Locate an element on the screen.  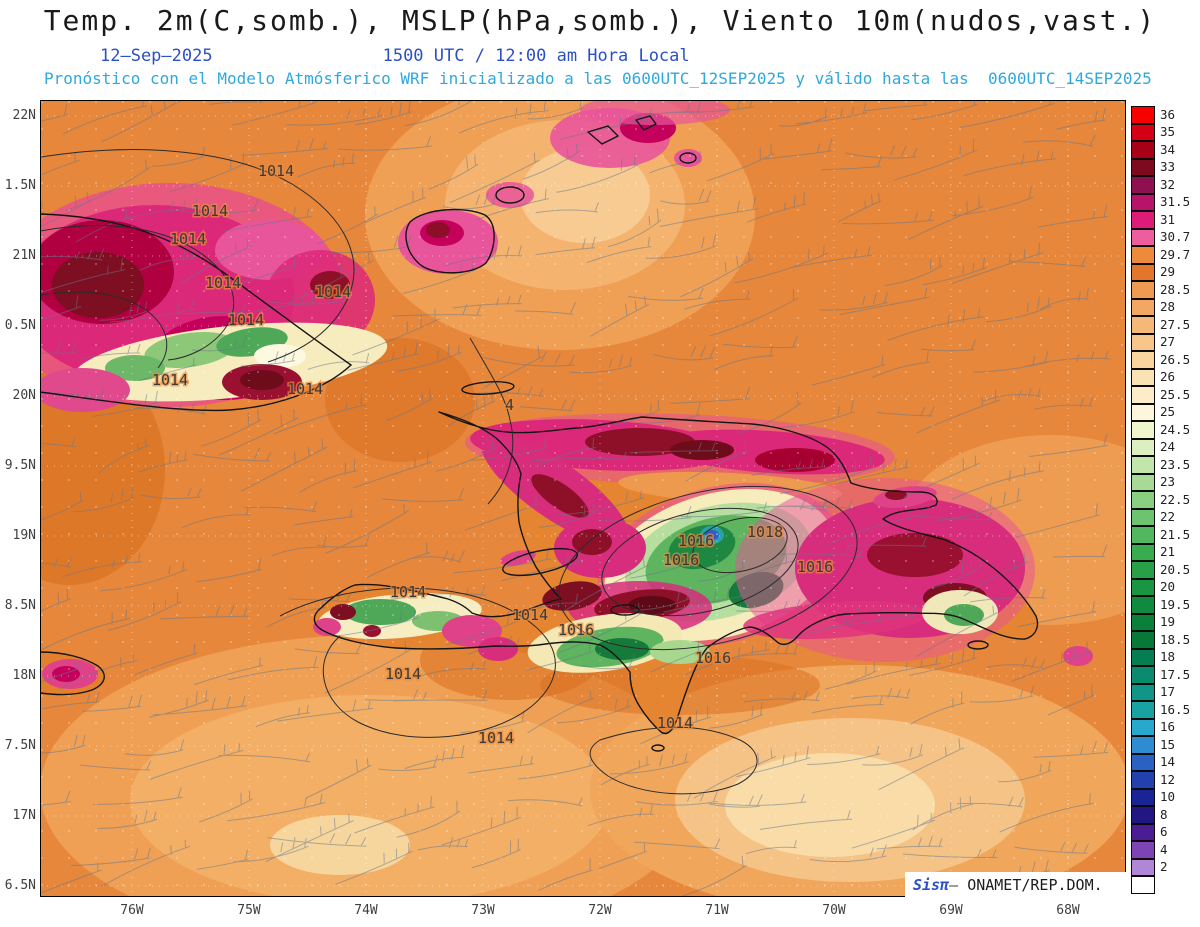
colorbar-entry: 31 is located at coordinates (1160, 220).